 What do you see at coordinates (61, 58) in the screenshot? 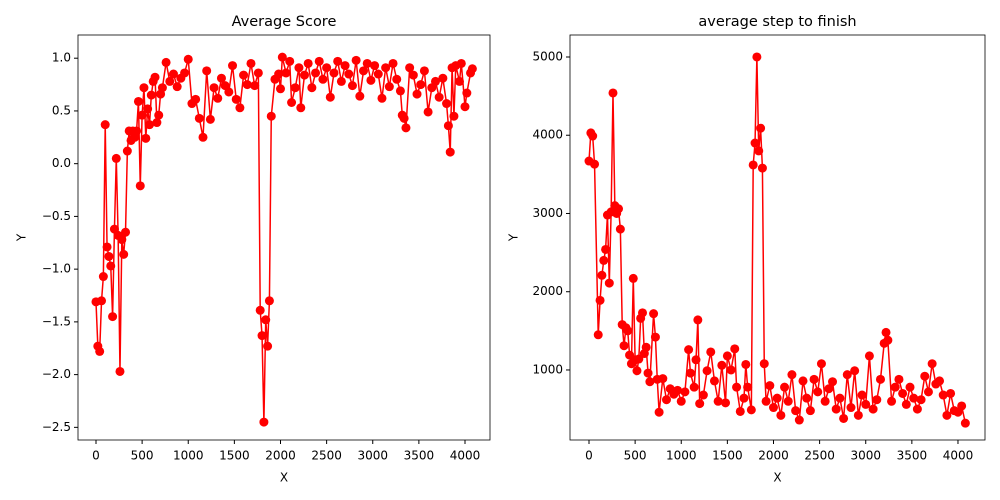
I see `y-tick-label: 1.0` at bounding box center [61, 58].